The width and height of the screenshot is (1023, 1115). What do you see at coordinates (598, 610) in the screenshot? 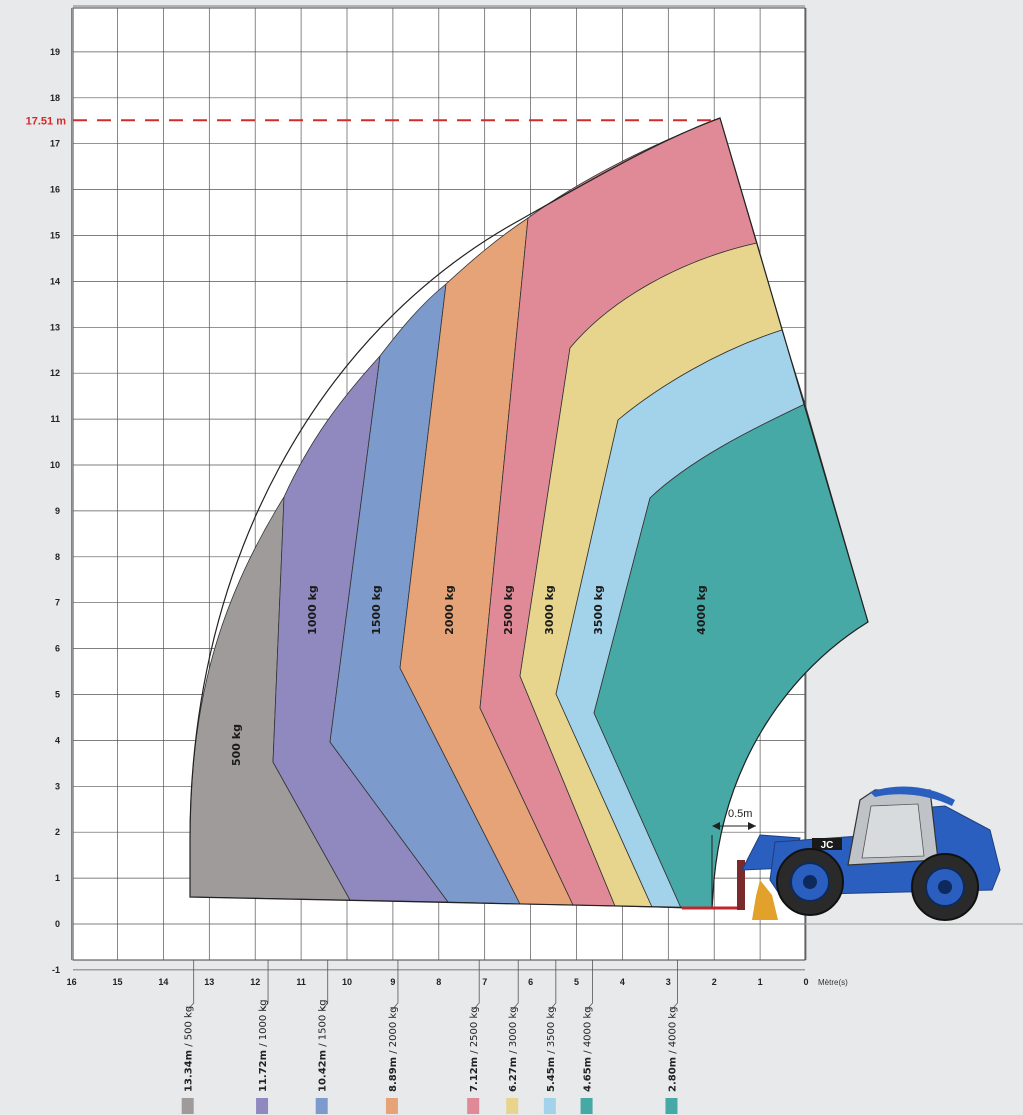
I see `zone-label: 3500 kg` at bounding box center [598, 610].